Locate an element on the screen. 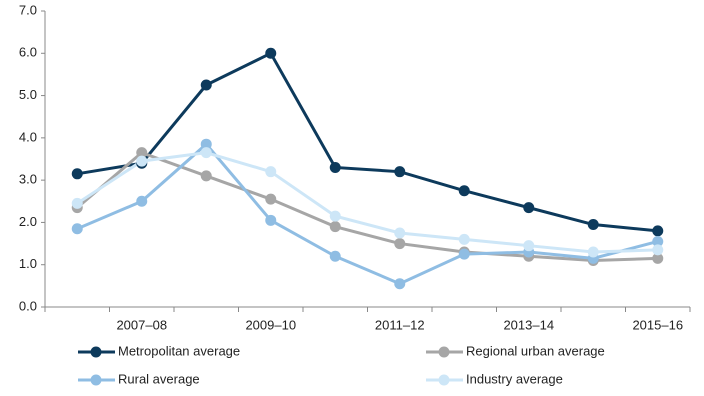  y-tick-label: 5.0 is located at coordinates (28, 94).